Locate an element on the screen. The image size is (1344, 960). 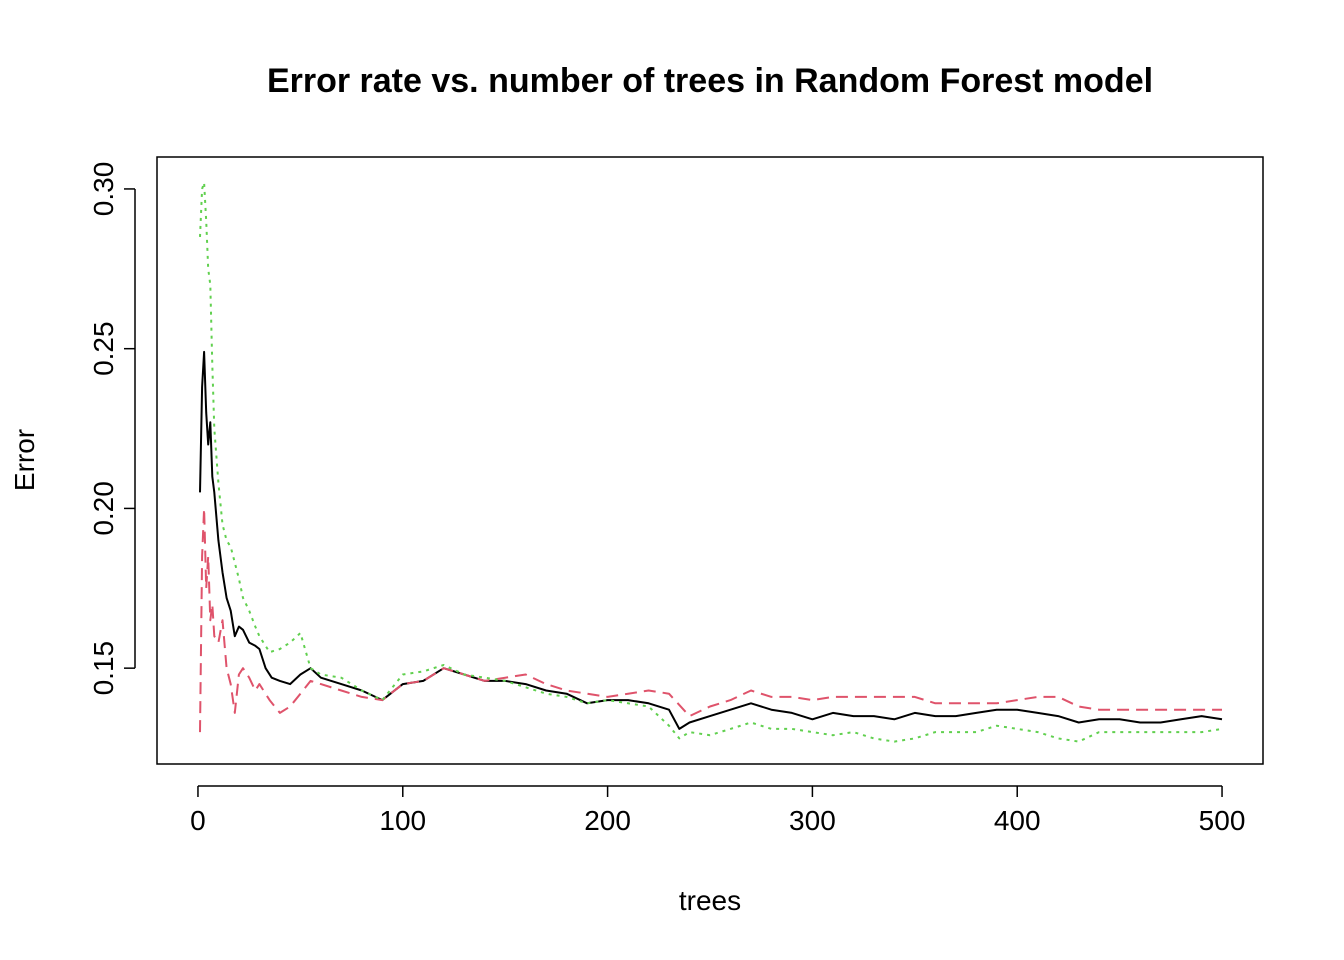
x-tick-label: 100 is located at coordinates (402, 820).